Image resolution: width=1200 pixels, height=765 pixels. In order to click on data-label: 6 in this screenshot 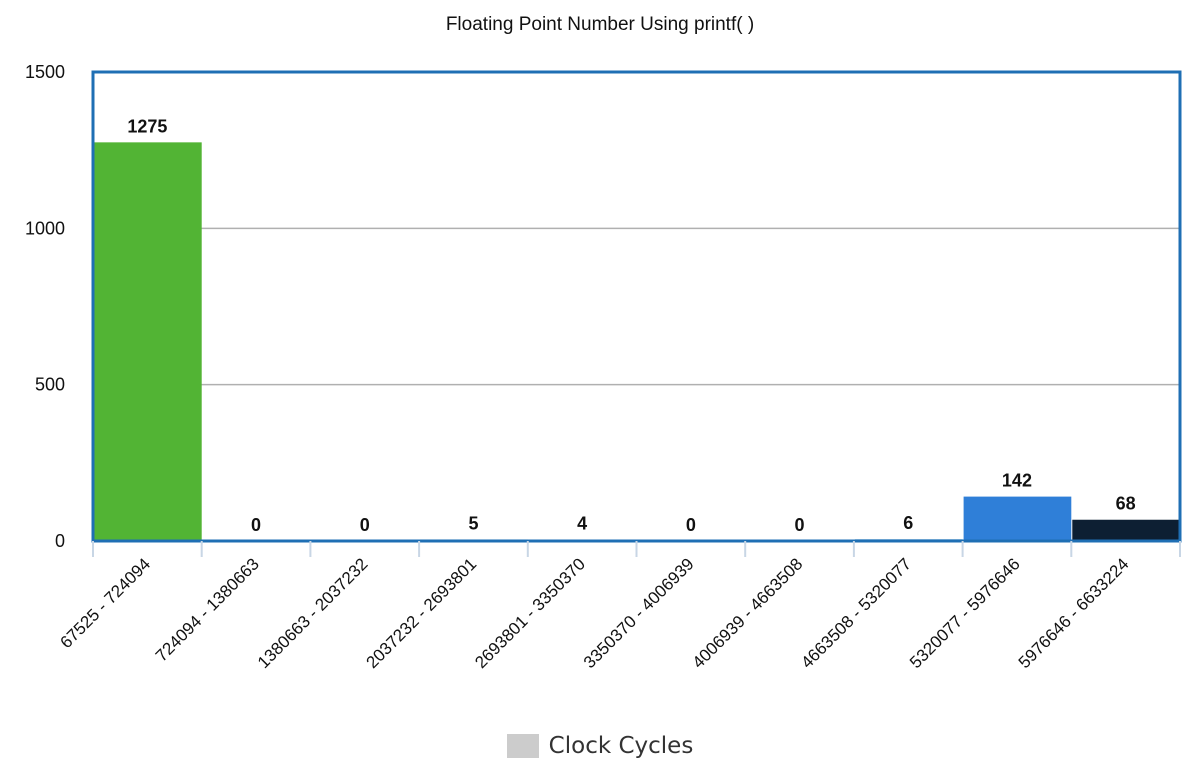, I will do `click(908, 523)`.